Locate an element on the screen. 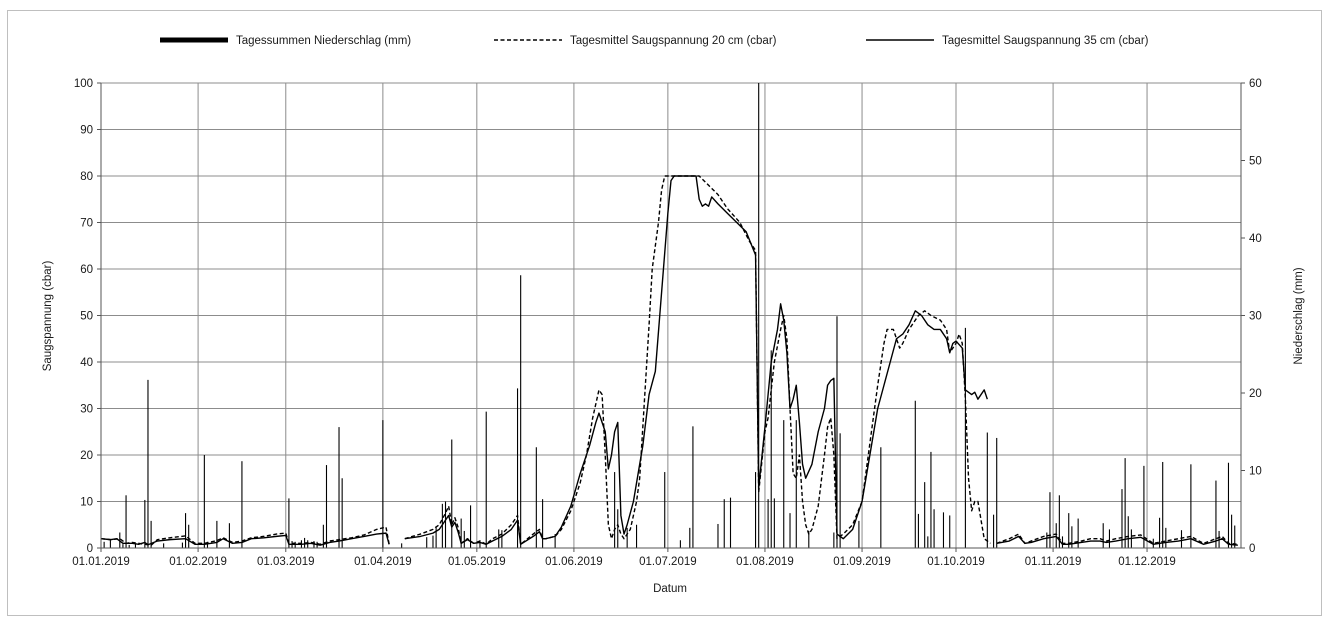 The width and height of the screenshot is (1330, 621). legend-label-suction-35cm: Tagesmittel Saugspannung 35 cm (cbar) is located at coordinates (1045, 41).